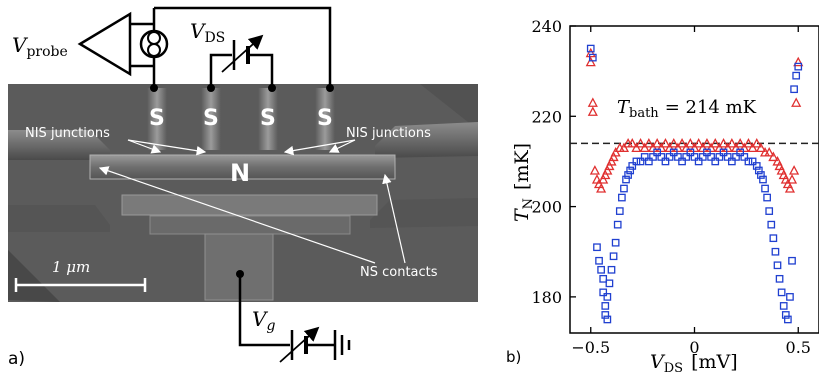 The height and width of the screenshot is (376, 819). What do you see at coordinates (388, 133) in the screenshot?
I see `nis-junctions-right-label: NIS junctions` at bounding box center [388, 133].